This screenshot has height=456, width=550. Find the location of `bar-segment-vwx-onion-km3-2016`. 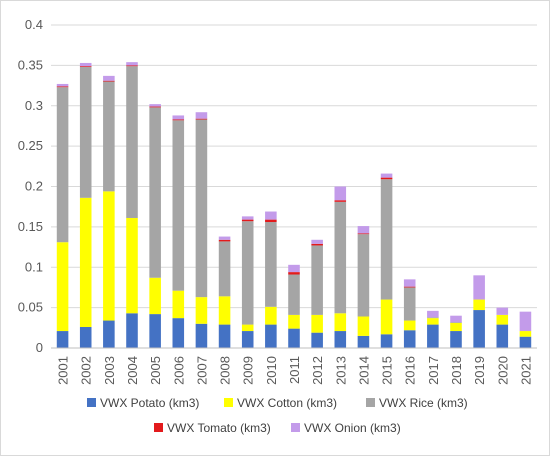

bar-segment-vwx-onion-km3-2016 is located at coordinates (409, 283).